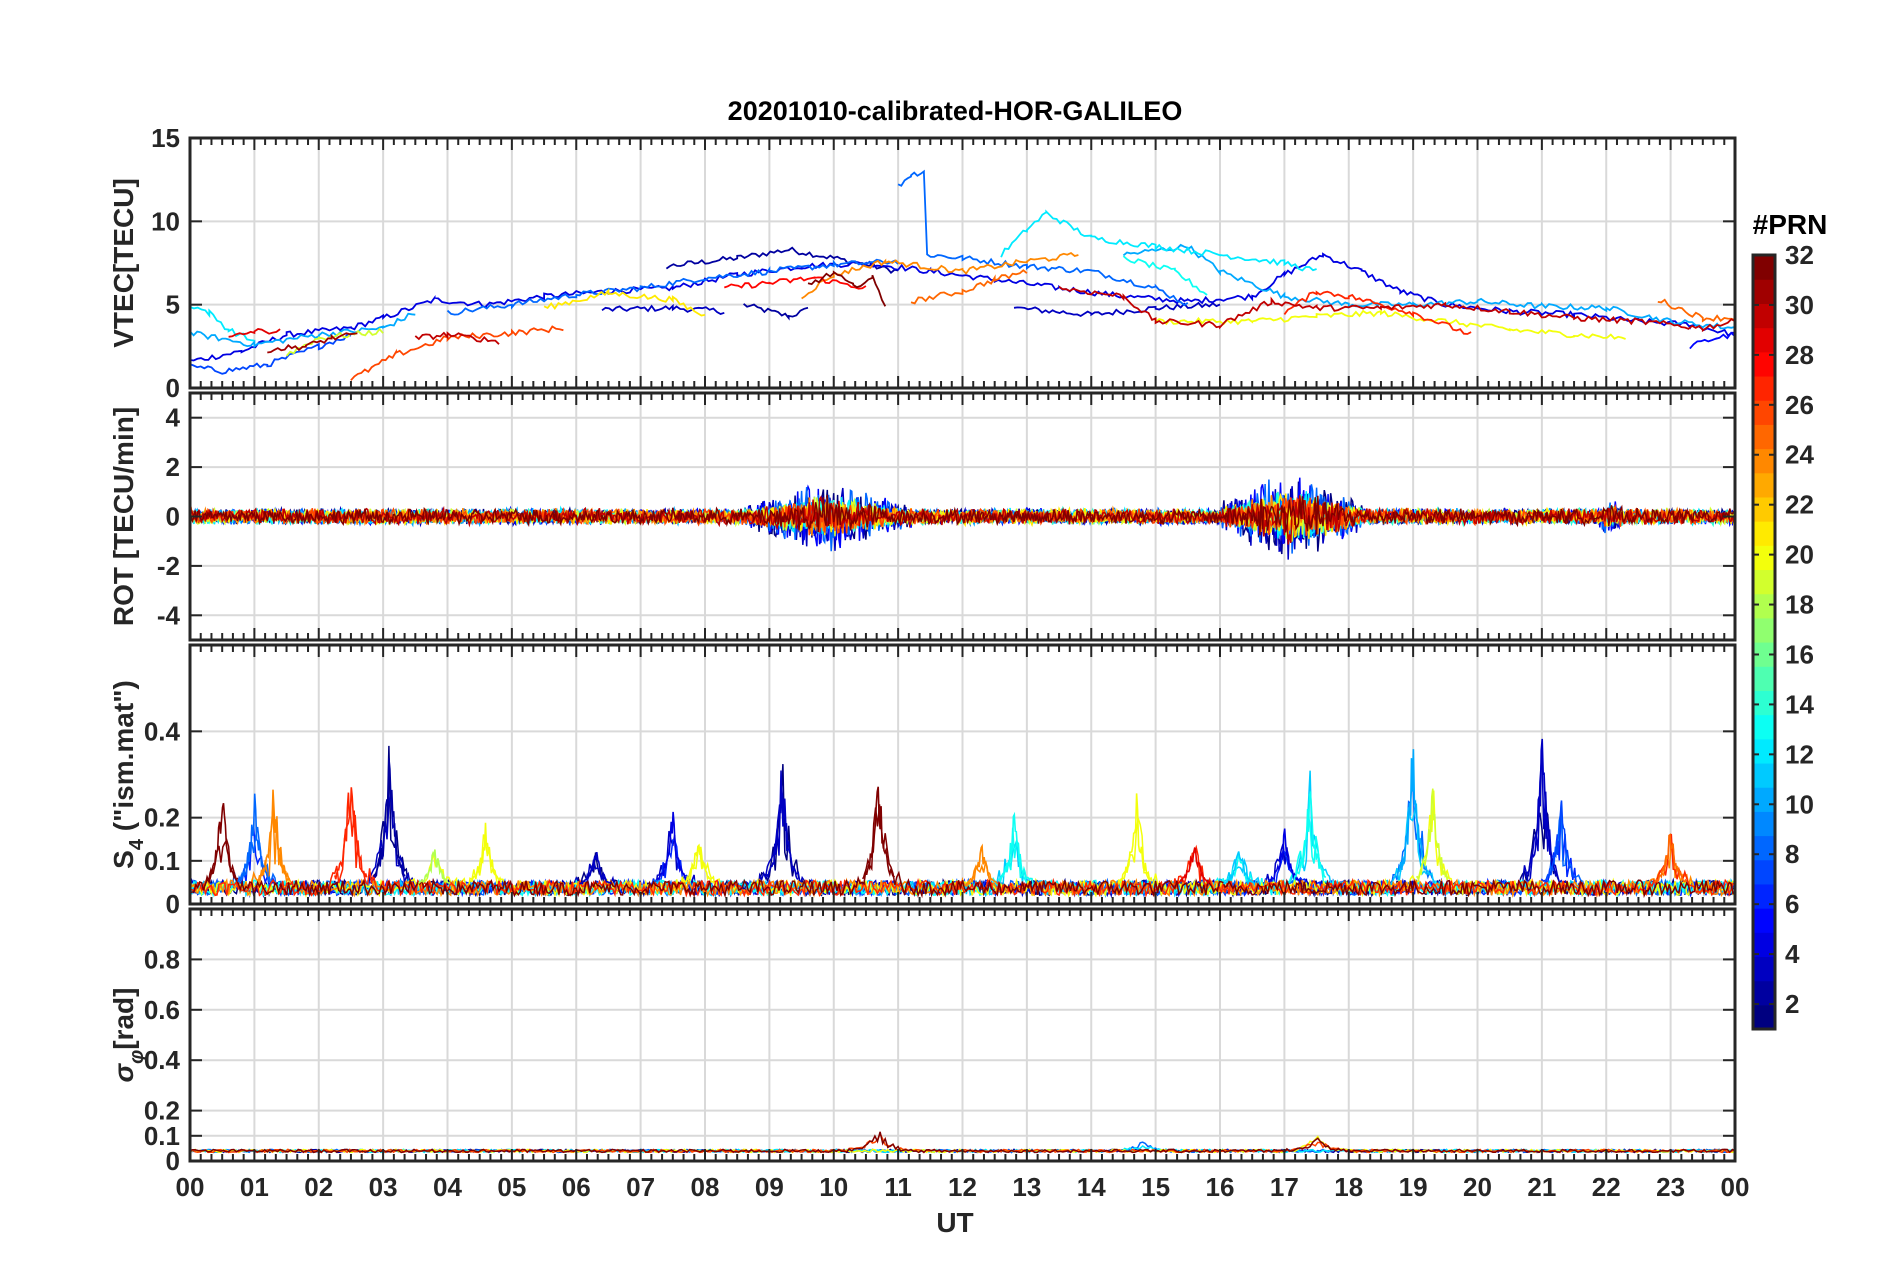 Image resolution: width=1902 pixels, height=1272 pixels. I want to click on y-tick-label: 0, so click(173, 904).